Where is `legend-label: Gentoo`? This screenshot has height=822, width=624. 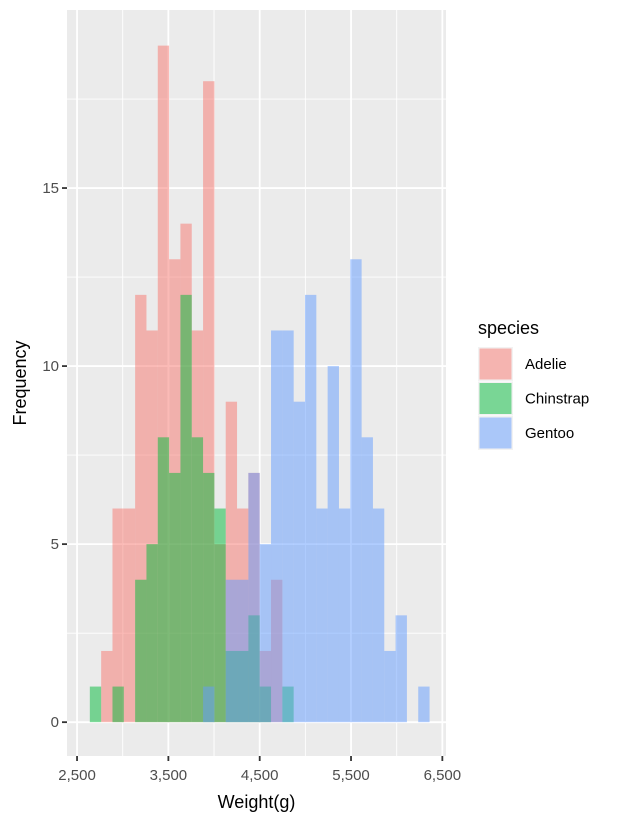 legend-label: Gentoo is located at coordinates (549, 433).